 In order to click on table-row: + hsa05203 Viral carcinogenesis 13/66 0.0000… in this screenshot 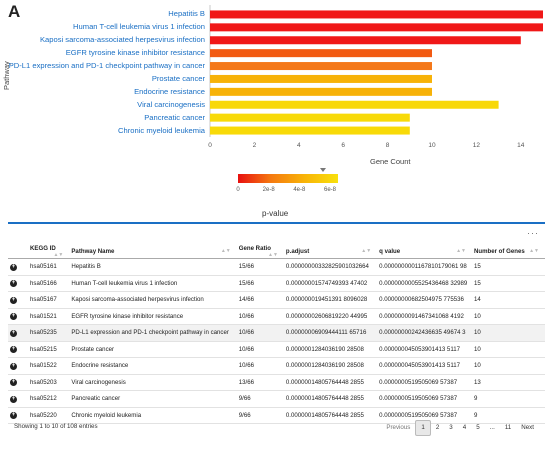, I will do `click(276, 382)`.